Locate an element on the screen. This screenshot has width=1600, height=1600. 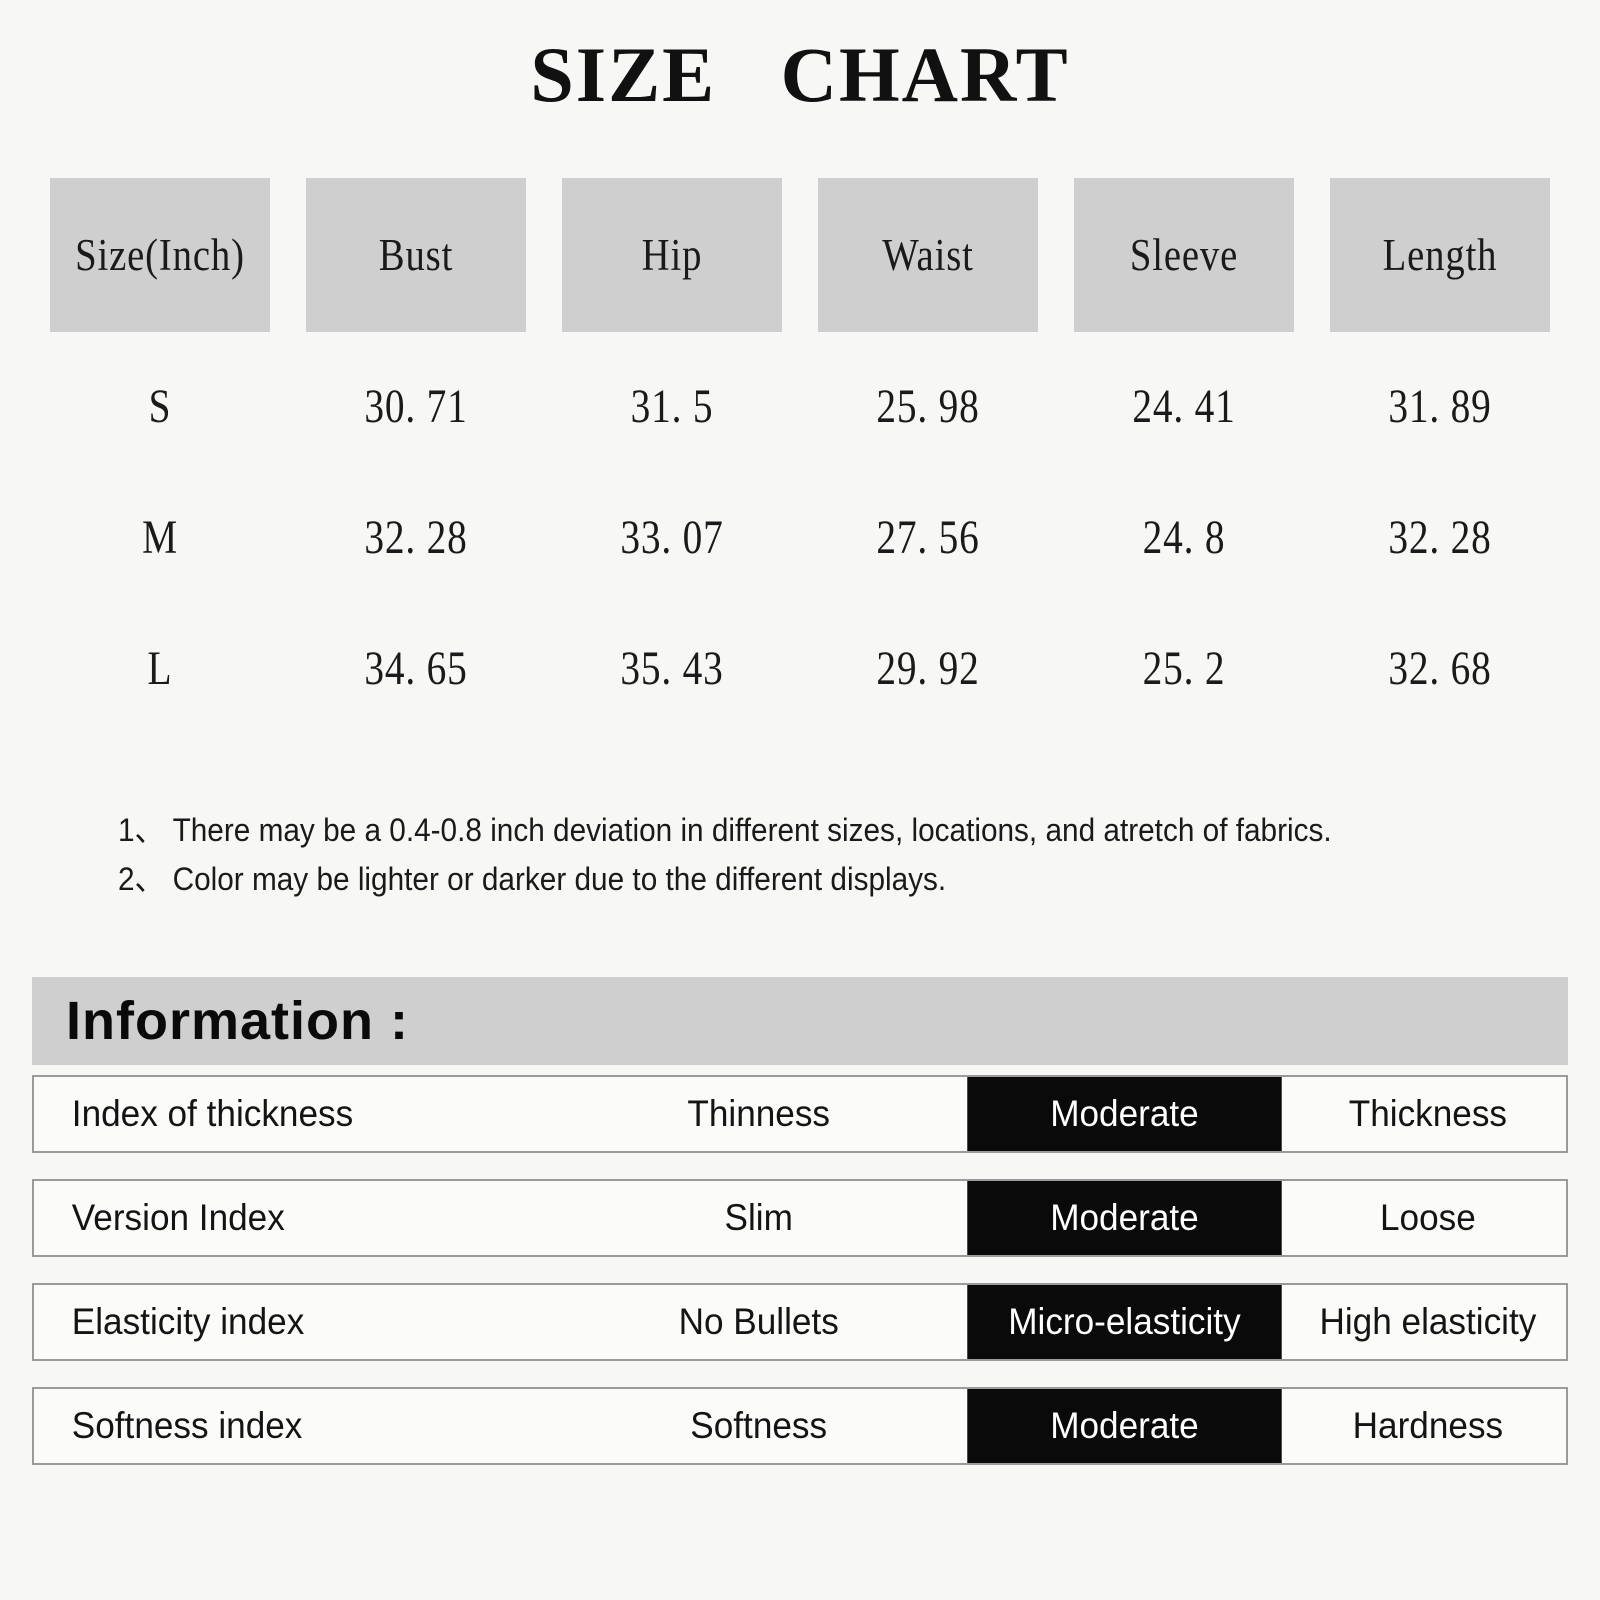
column-header-length: Length is located at coordinates (1440, 254).